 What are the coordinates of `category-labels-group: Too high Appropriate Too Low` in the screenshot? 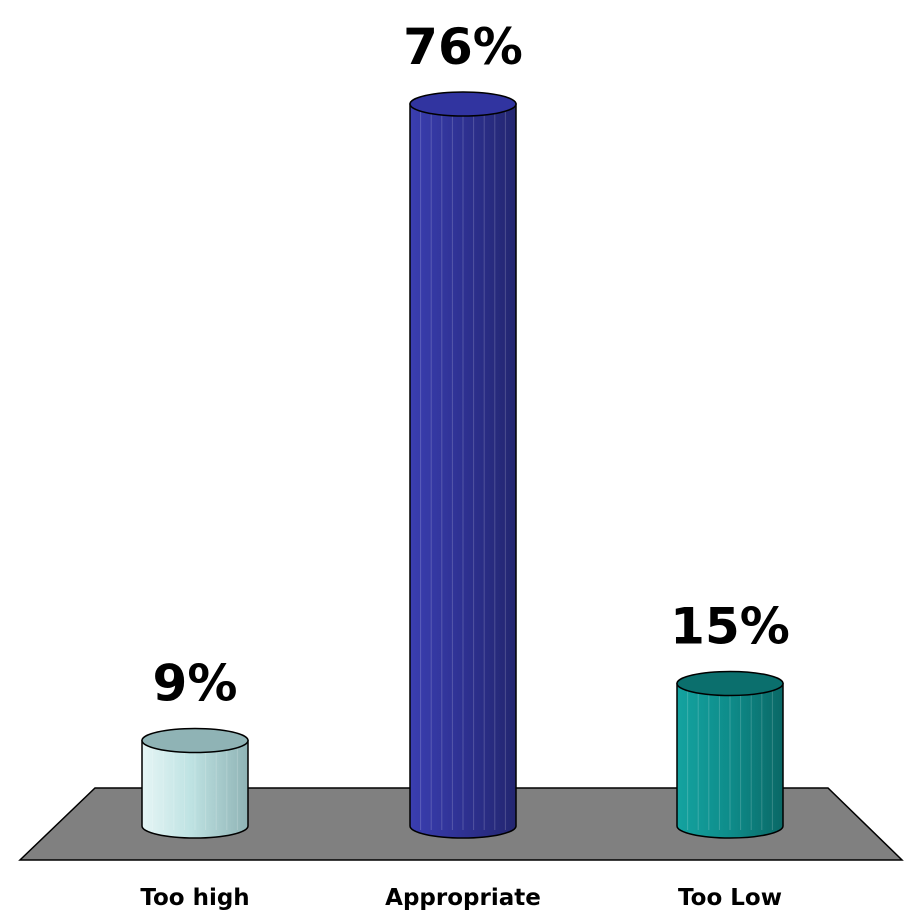 It's located at (461, 898).